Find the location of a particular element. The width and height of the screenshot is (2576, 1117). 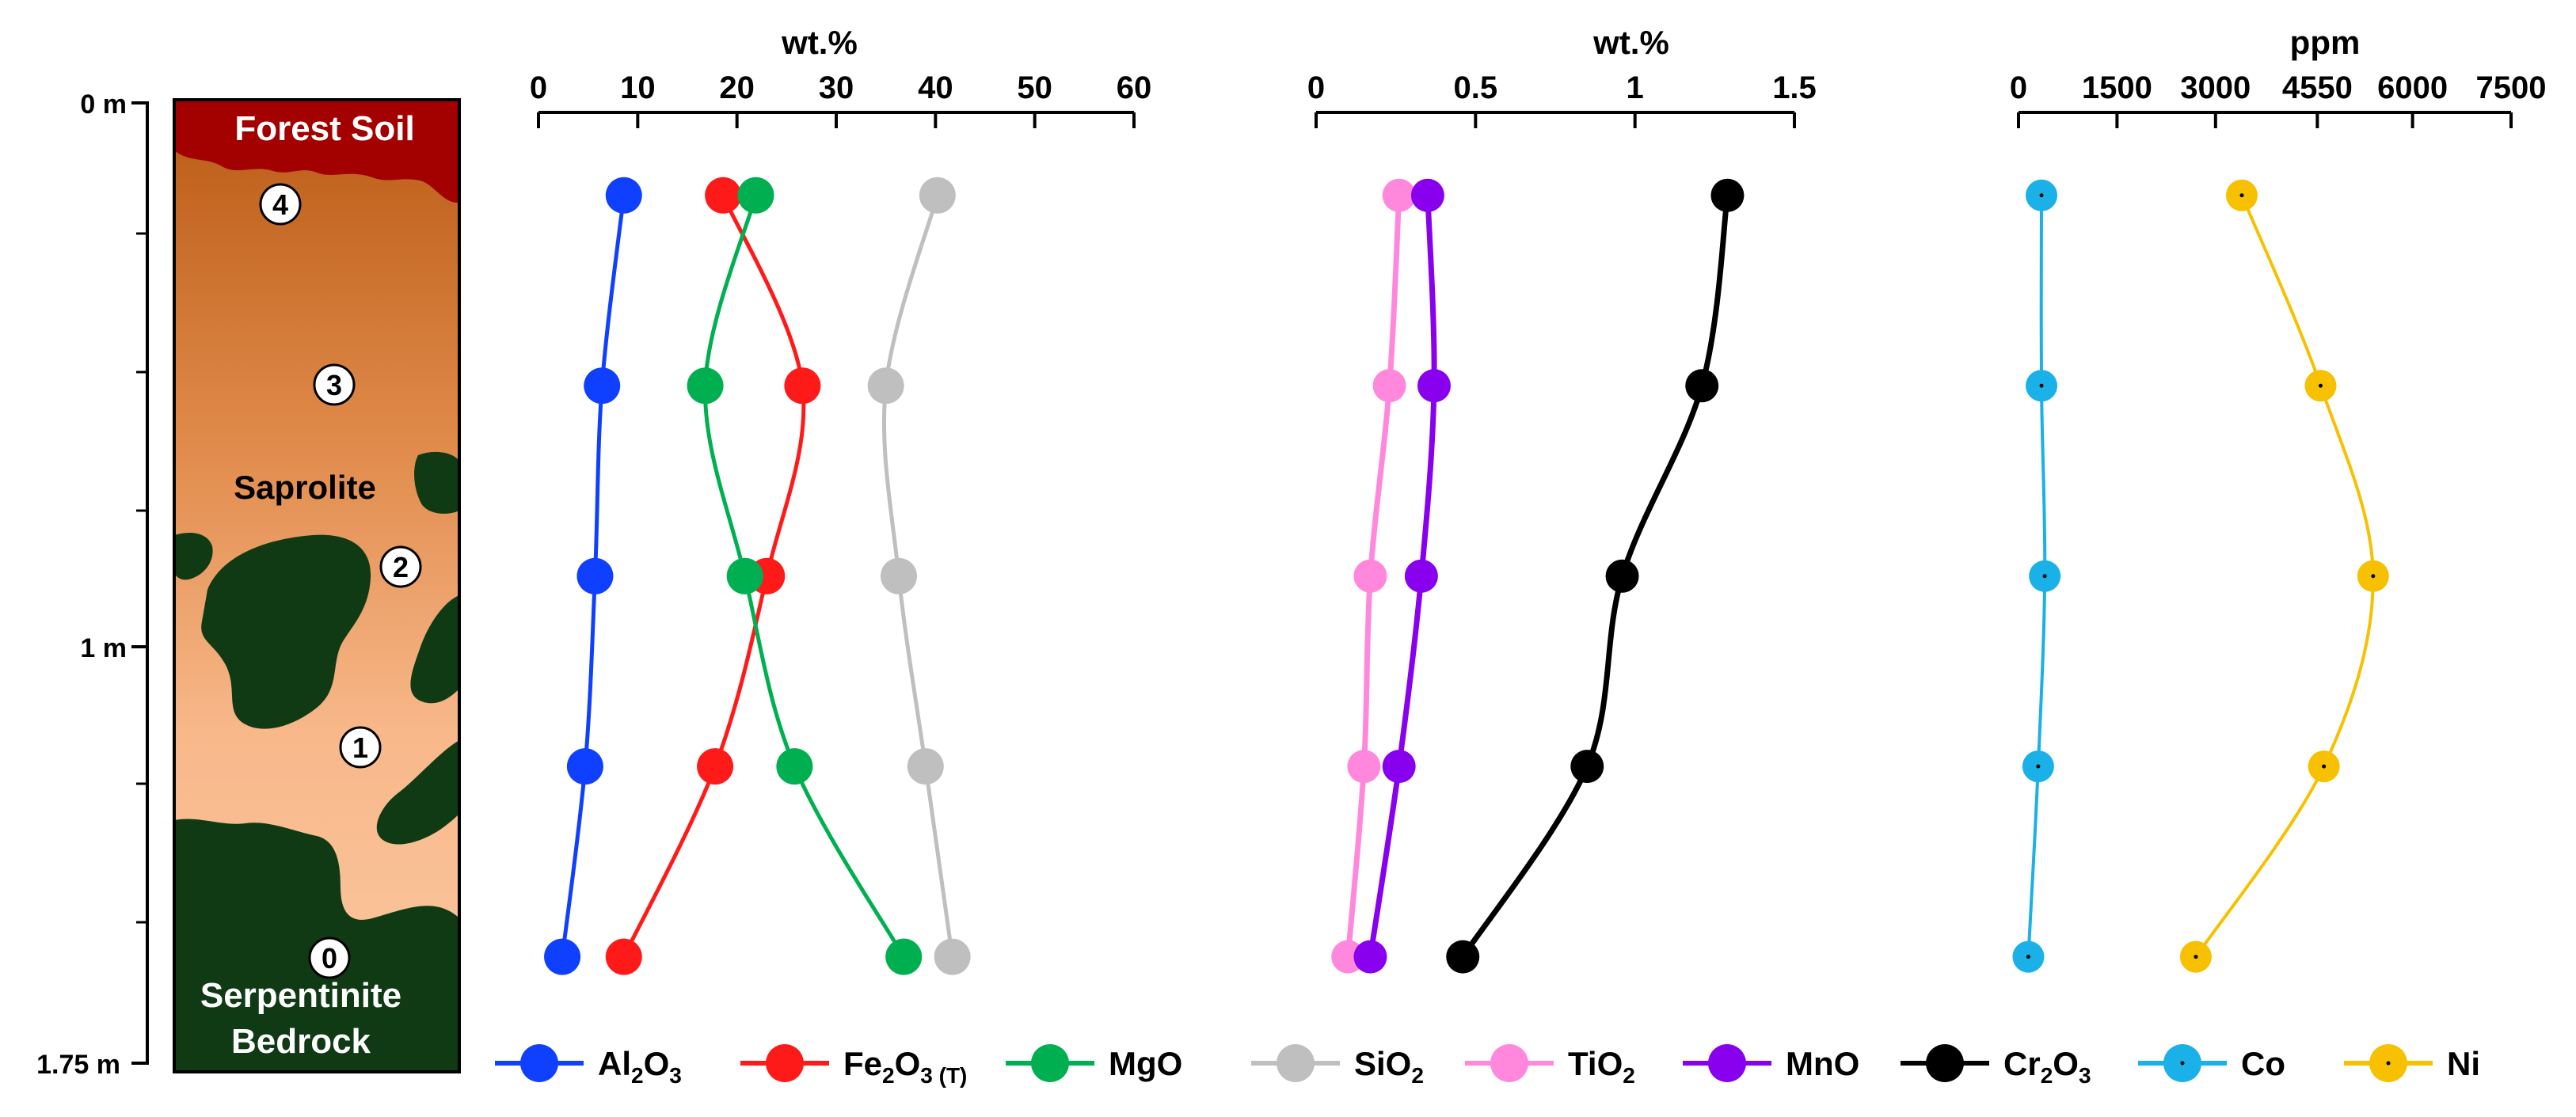

zone-marker-1: 1 is located at coordinates (360, 748).